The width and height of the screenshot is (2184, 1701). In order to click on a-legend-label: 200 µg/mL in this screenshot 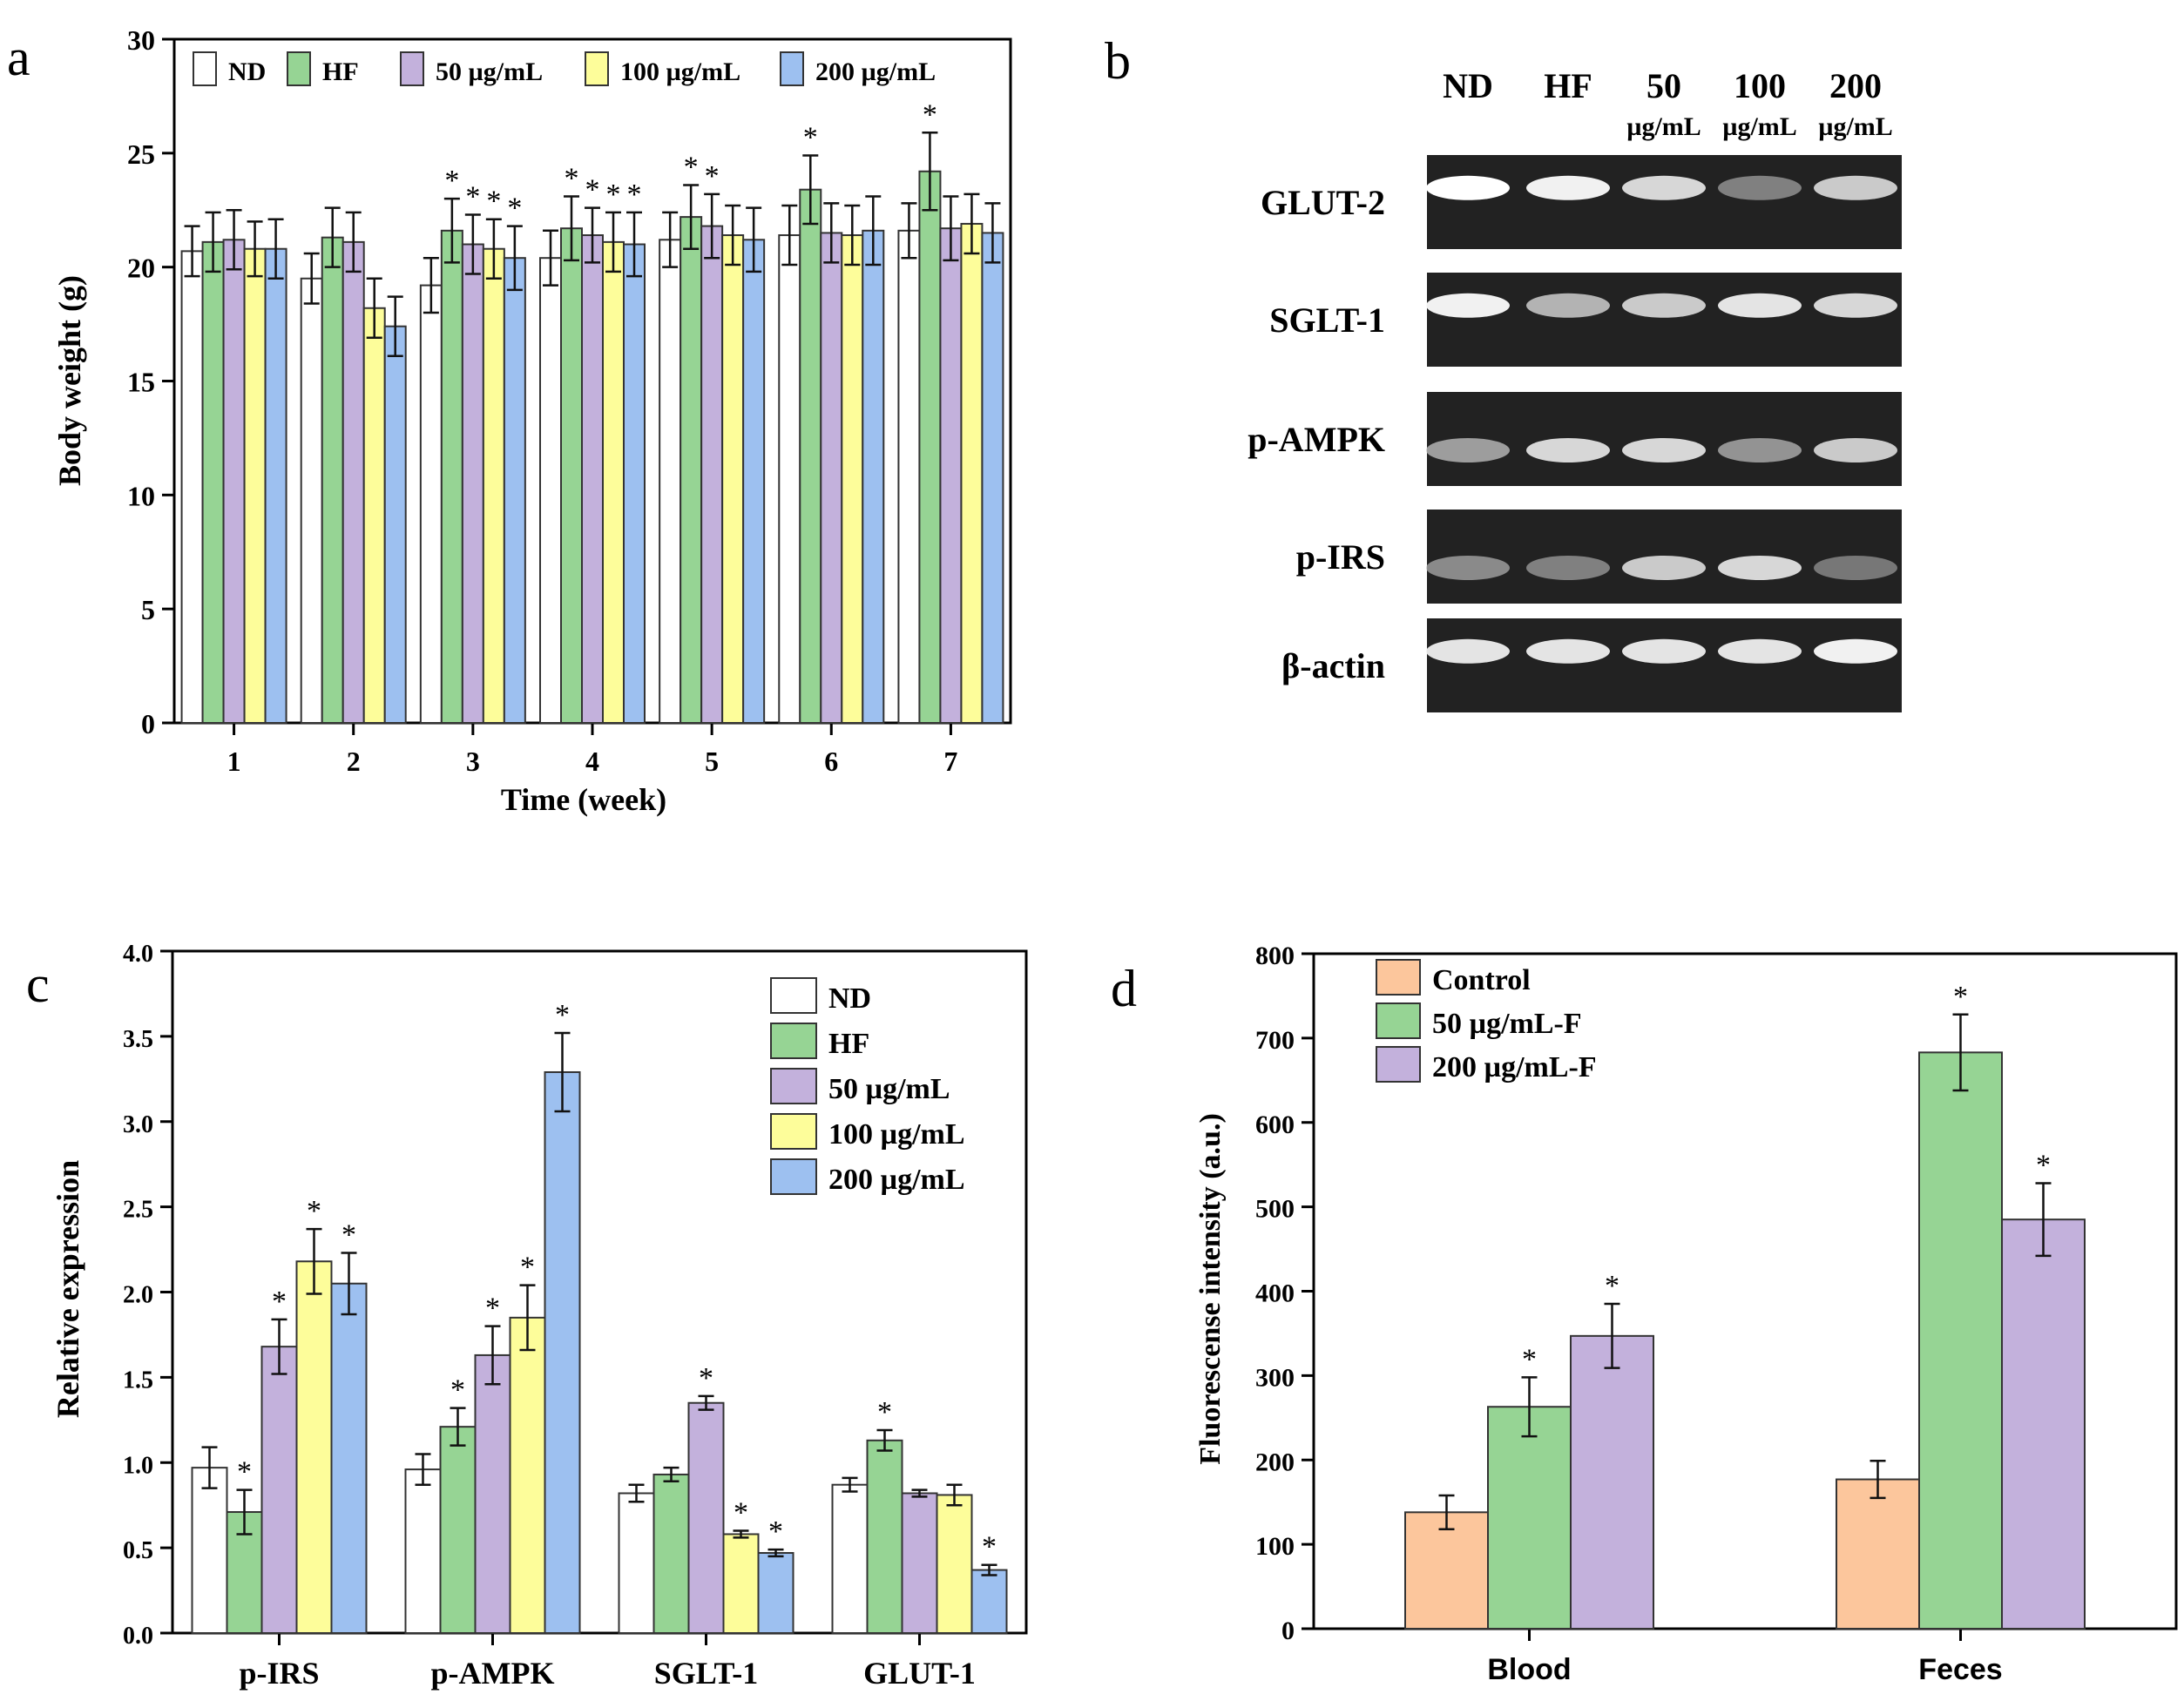, I will do `click(875, 71)`.